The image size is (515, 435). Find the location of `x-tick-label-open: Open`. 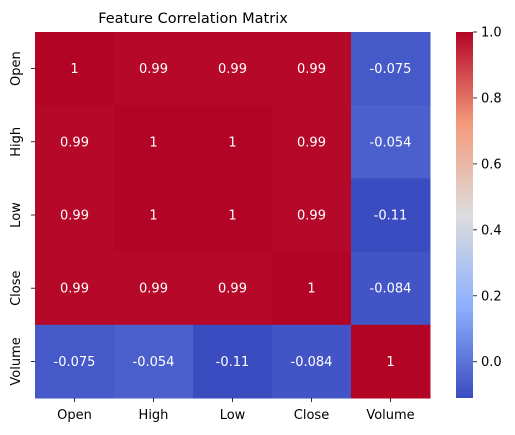

x-tick-label-open: Open is located at coordinates (74, 415).